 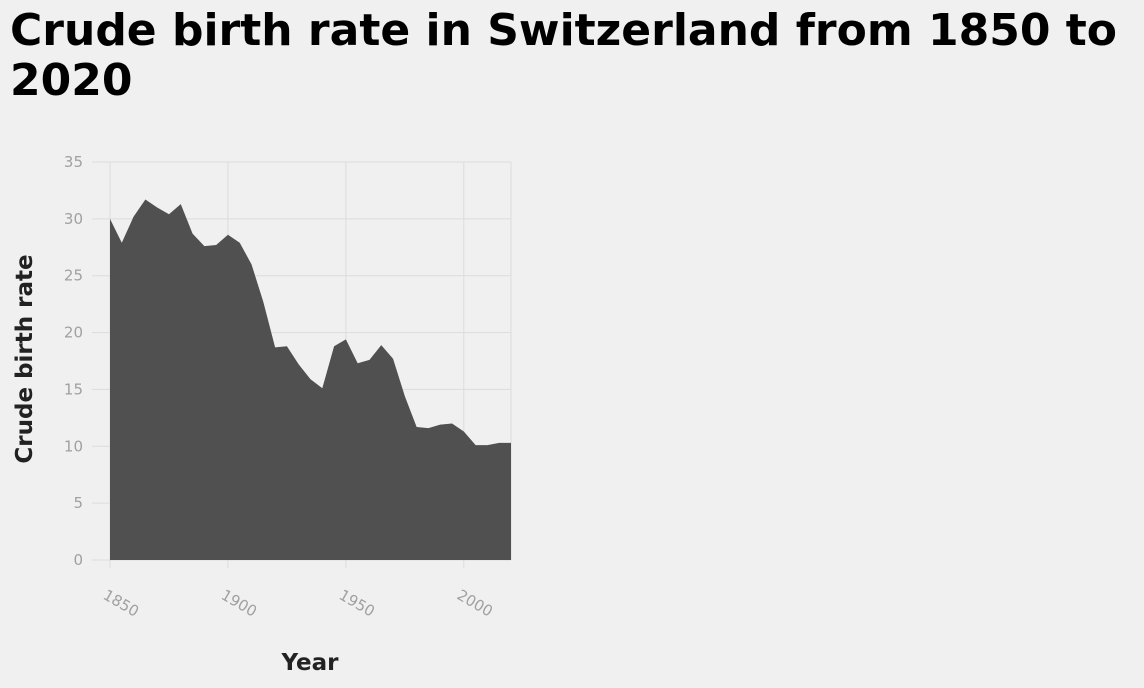 I want to click on y-tick-label: 30, so click(x=73, y=219).